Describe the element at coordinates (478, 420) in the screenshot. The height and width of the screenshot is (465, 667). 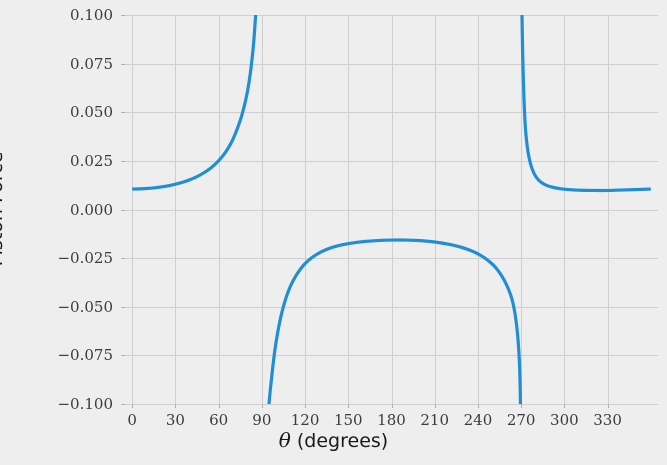
I see `x-tick-label: 240` at that location.